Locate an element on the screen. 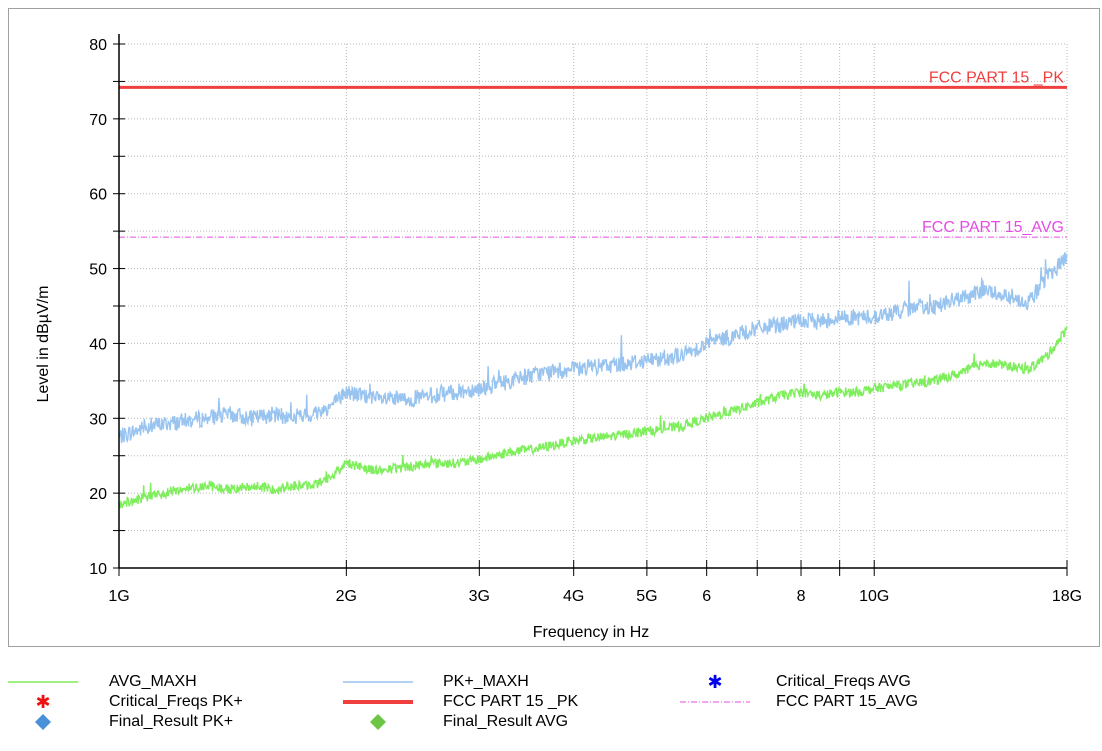  y-tick-label: 10 is located at coordinates (98, 569).